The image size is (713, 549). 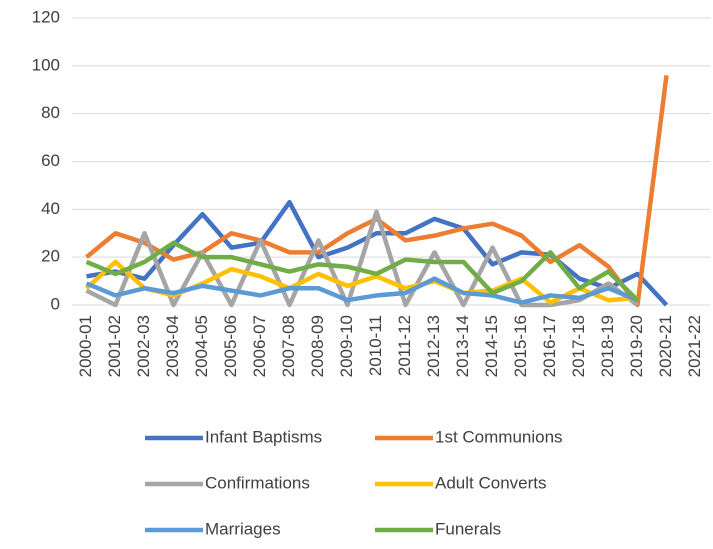 What do you see at coordinates (607, 346) in the screenshot?
I see `x-tick-label: 2018-19` at bounding box center [607, 346].